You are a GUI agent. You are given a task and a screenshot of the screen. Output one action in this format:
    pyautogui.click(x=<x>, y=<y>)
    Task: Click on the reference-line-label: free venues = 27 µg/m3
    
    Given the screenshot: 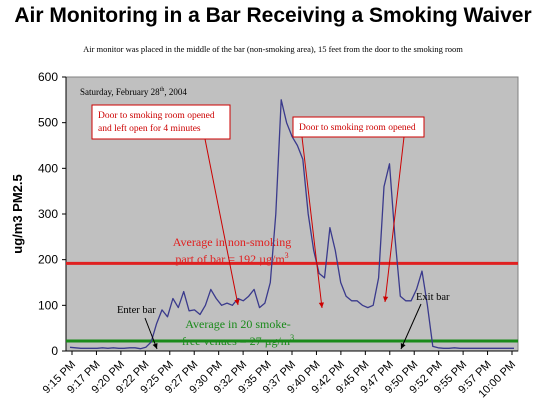 What is the action you would take?
    pyautogui.click(x=238, y=340)
    